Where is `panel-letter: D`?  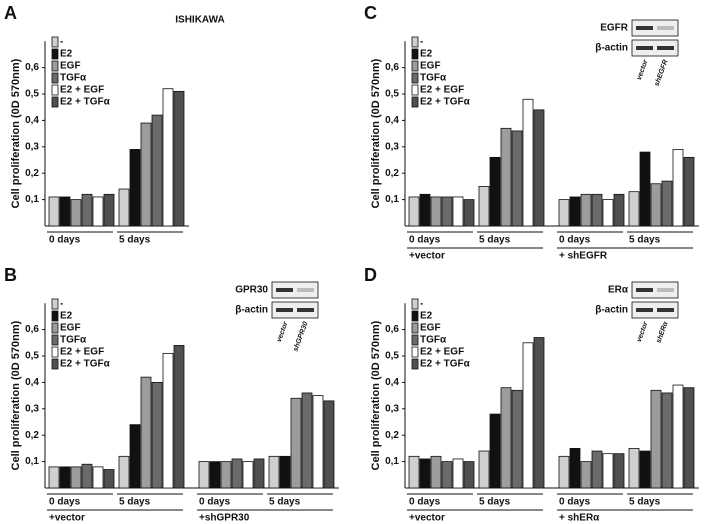
panel-letter: D is located at coordinates (370, 275).